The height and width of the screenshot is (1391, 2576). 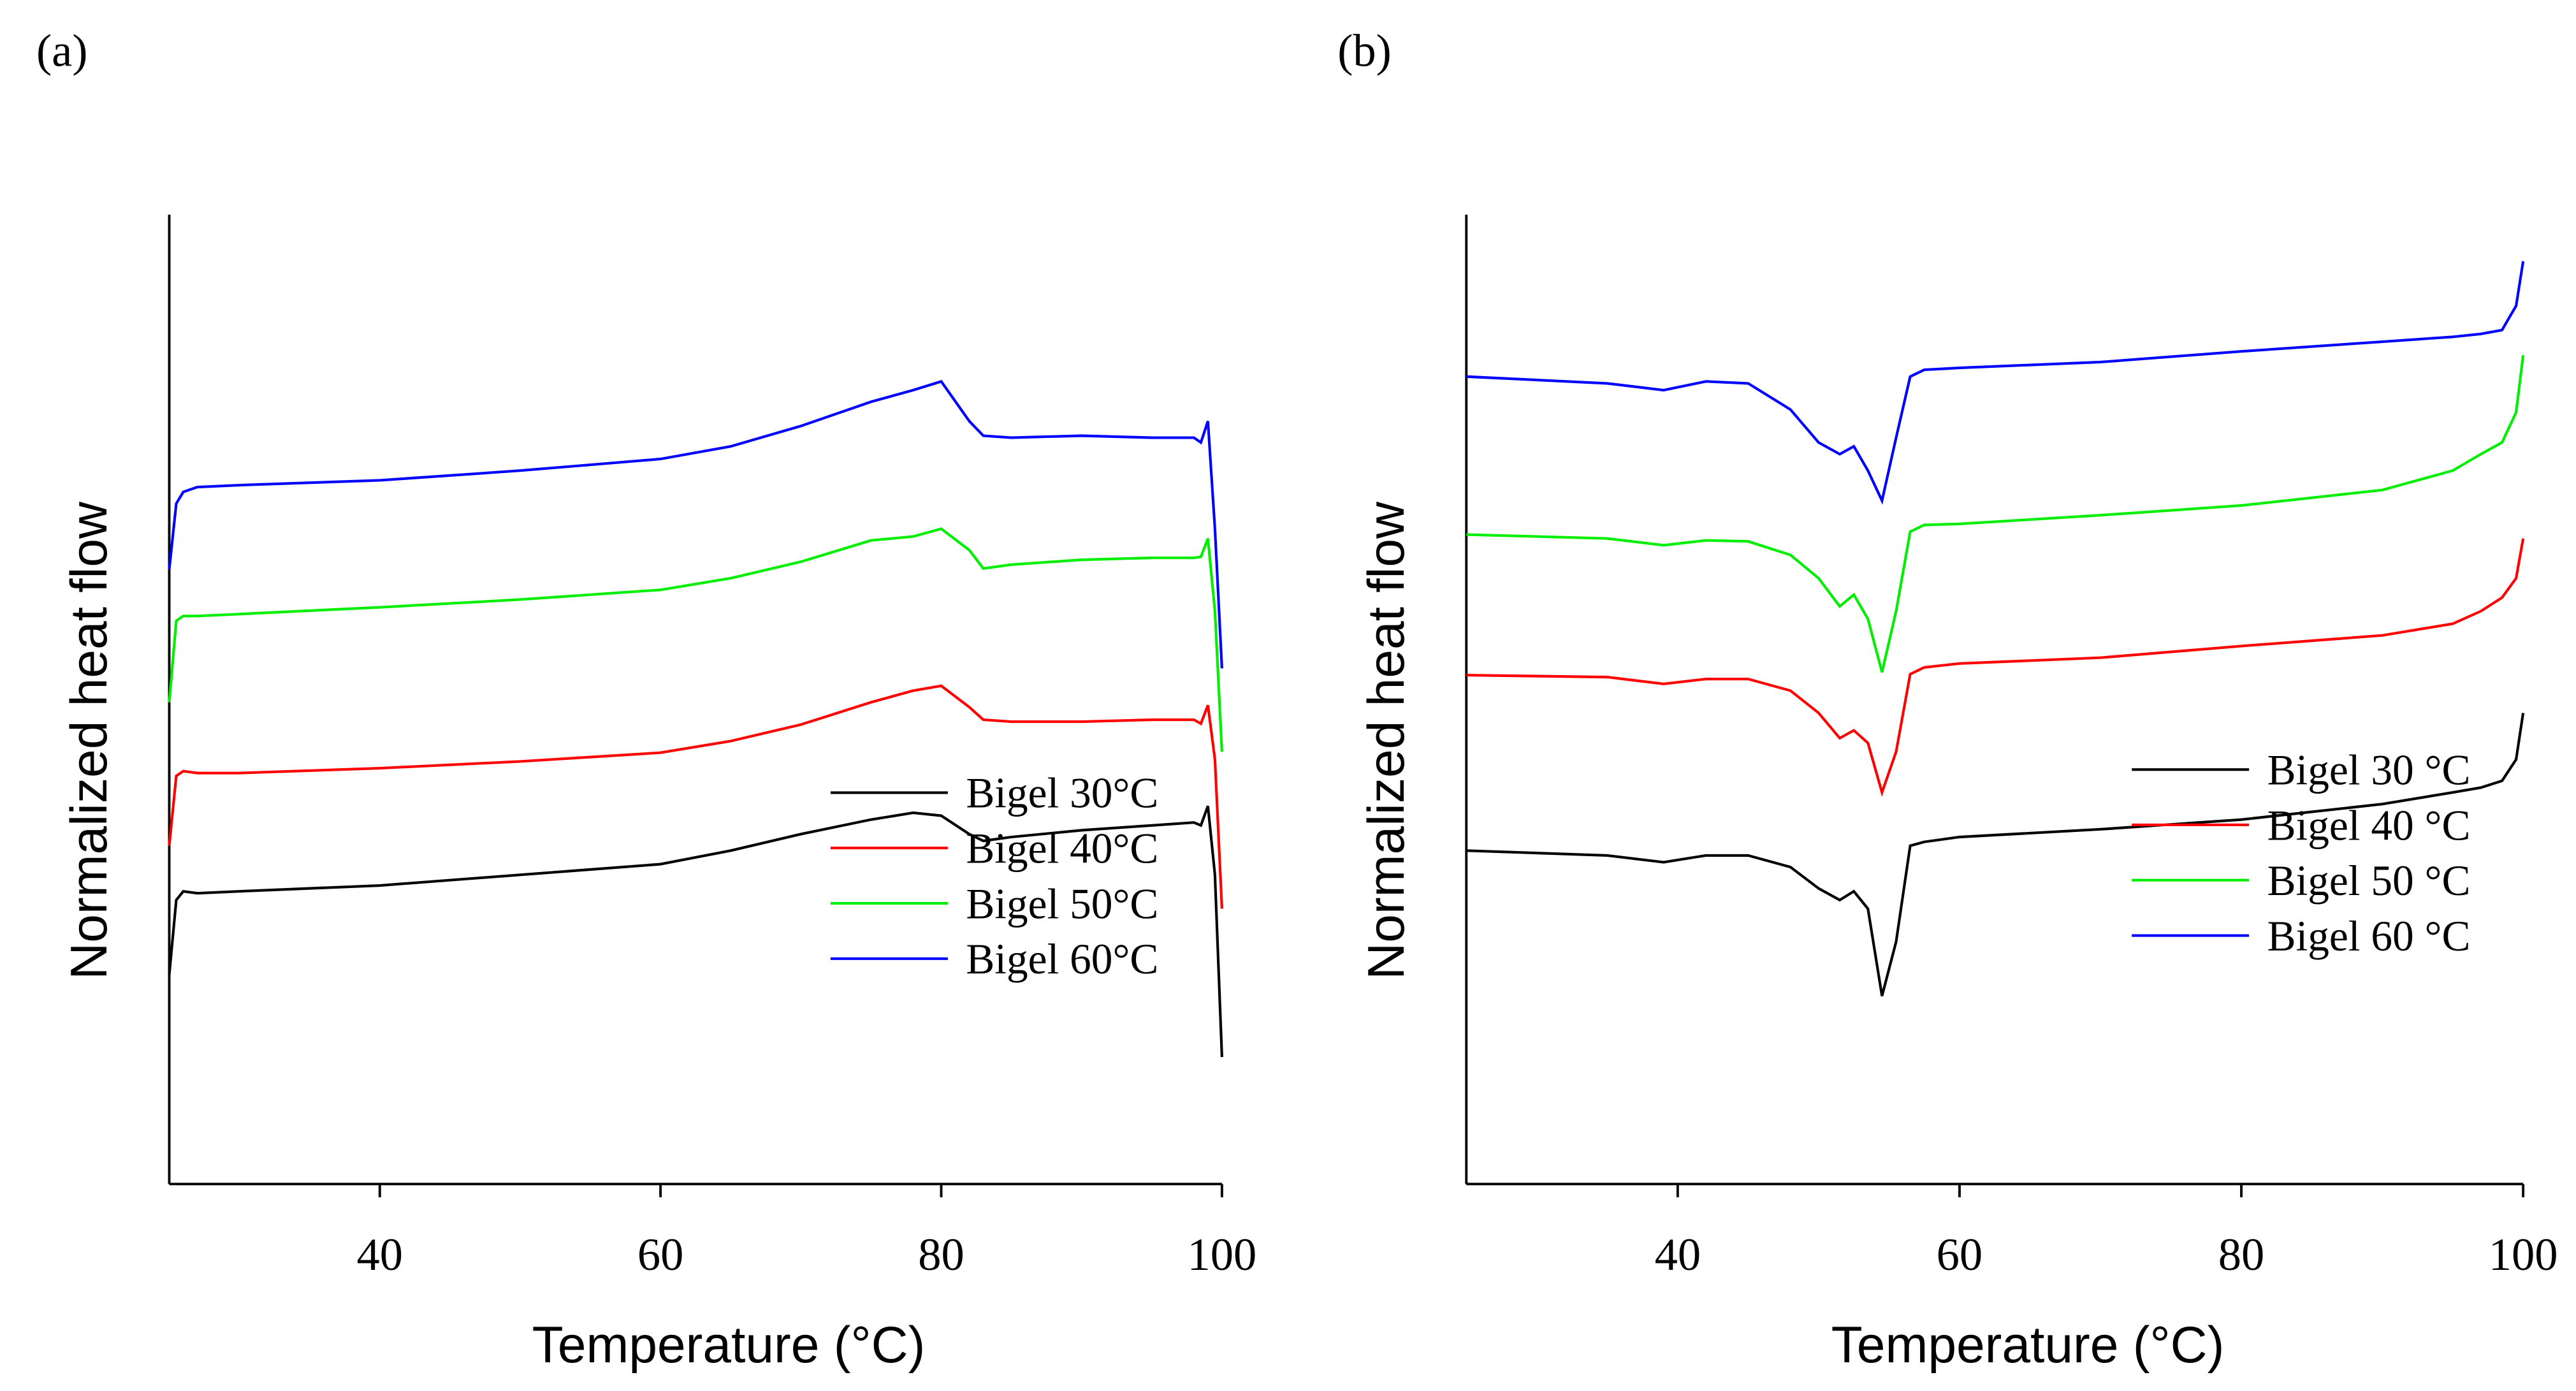 I want to click on panel-label: (b), so click(x=1364, y=50).